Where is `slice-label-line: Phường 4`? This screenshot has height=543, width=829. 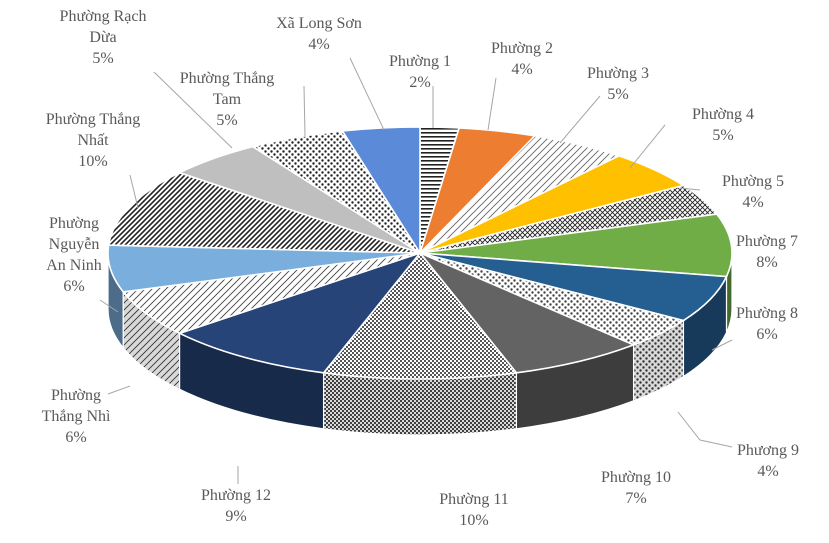 slice-label-line: Phường 4 is located at coordinates (723, 114).